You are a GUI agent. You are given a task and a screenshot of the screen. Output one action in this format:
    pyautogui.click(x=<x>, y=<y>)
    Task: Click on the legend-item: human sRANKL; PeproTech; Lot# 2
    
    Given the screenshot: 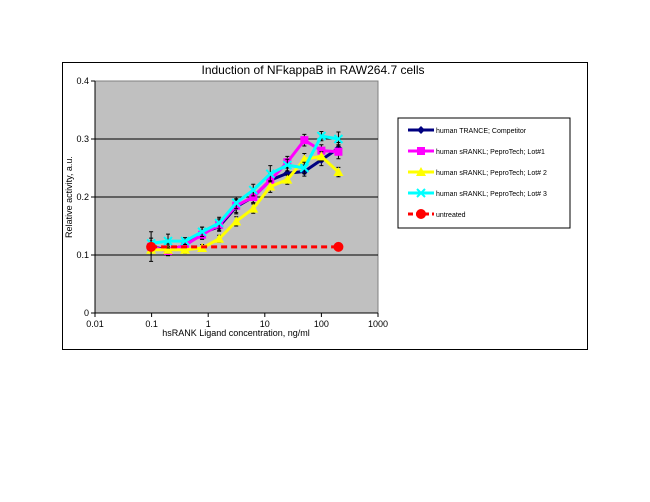 What is the action you would take?
    pyautogui.click(x=477, y=172)
    